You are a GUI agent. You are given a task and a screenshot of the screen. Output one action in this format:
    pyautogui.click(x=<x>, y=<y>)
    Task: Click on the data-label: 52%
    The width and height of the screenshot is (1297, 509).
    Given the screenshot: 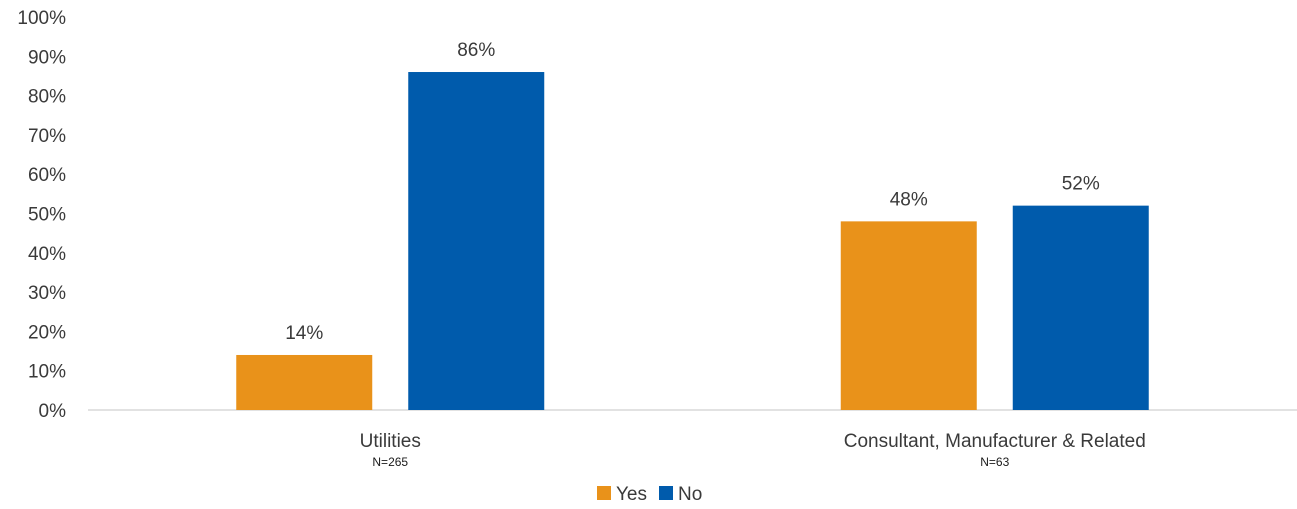 What is the action you would take?
    pyautogui.click(x=1081, y=184)
    